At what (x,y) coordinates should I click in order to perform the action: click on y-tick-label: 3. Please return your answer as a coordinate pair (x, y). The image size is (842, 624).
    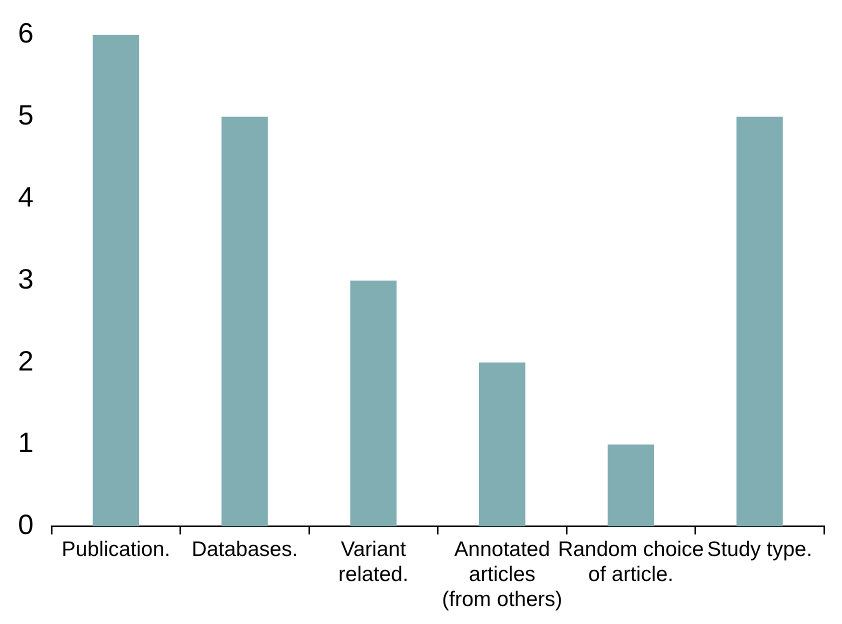
    Looking at the image, I should click on (26, 278).